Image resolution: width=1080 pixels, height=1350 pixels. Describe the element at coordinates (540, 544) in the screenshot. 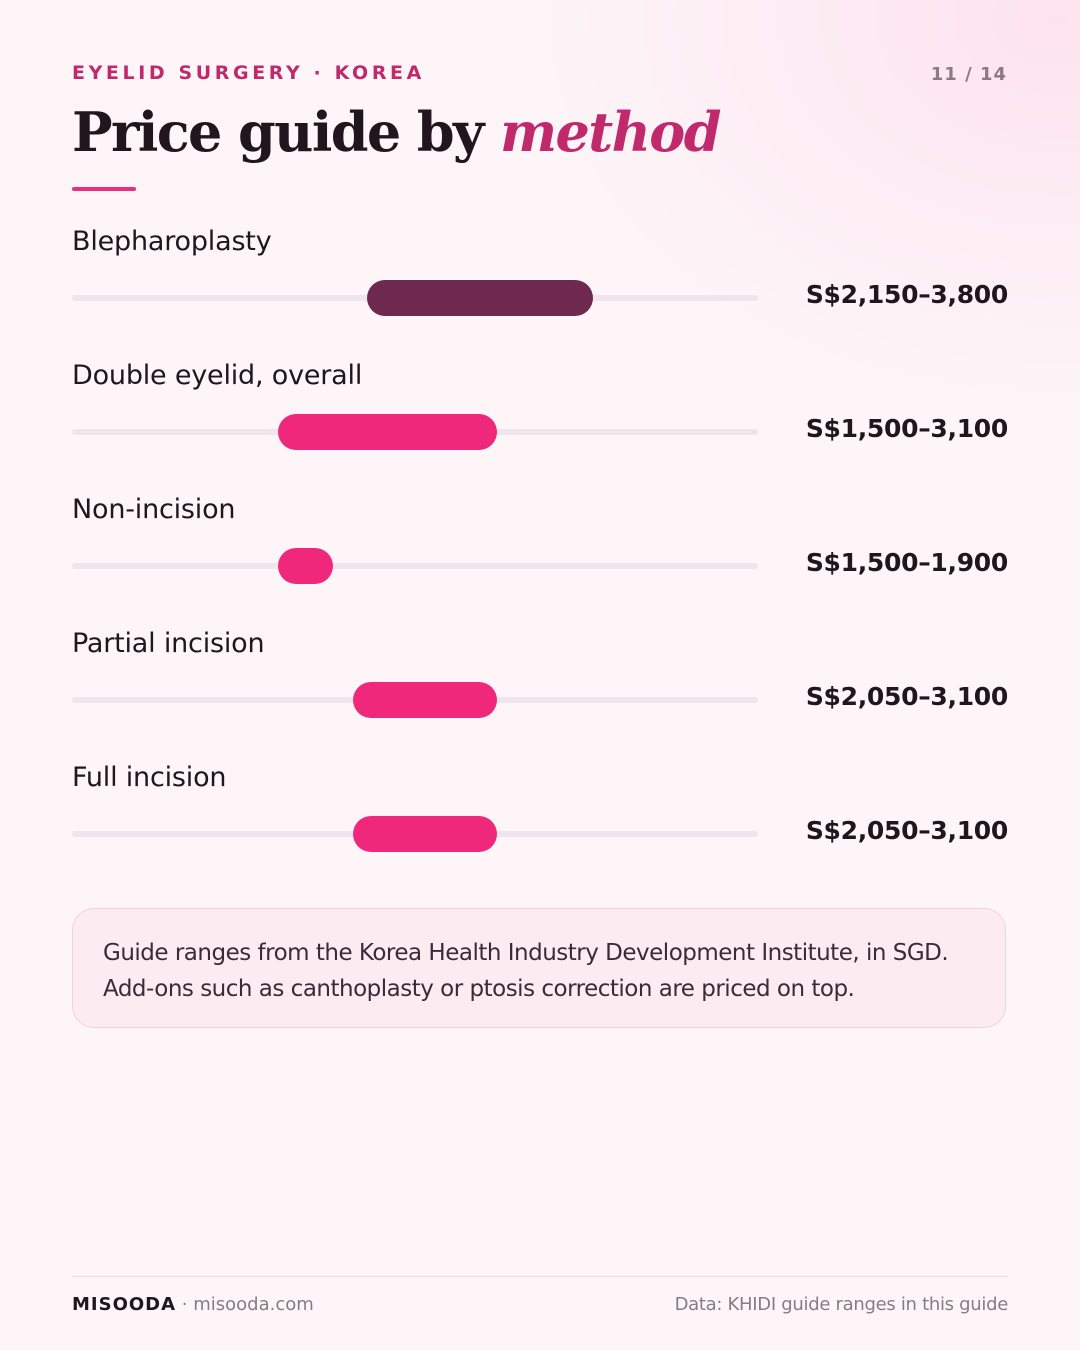

I see `chart-row: Non-incision S$1,500–1,900` at that location.